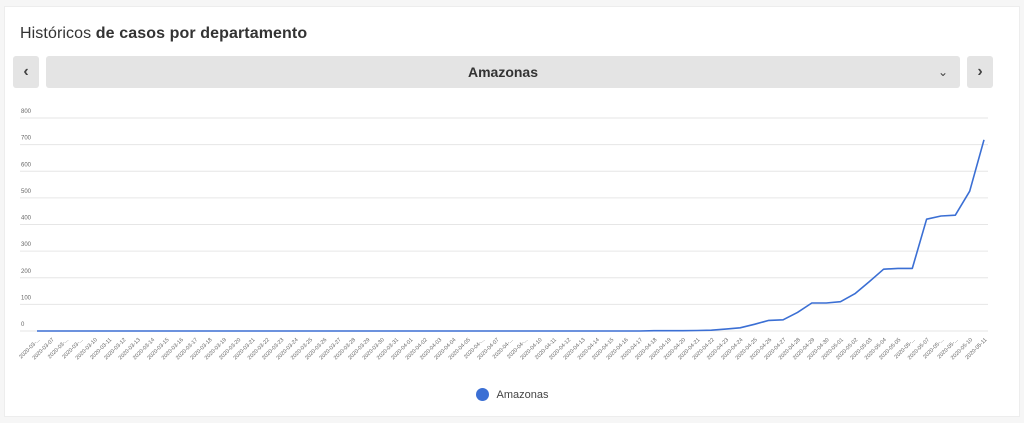 Image resolution: width=1024 pixels, height=423 pixels. What do you see at coordinates (26, 139) in the screenshot?
I see `y-tick-label: 700` at bounding box center [26, 139].